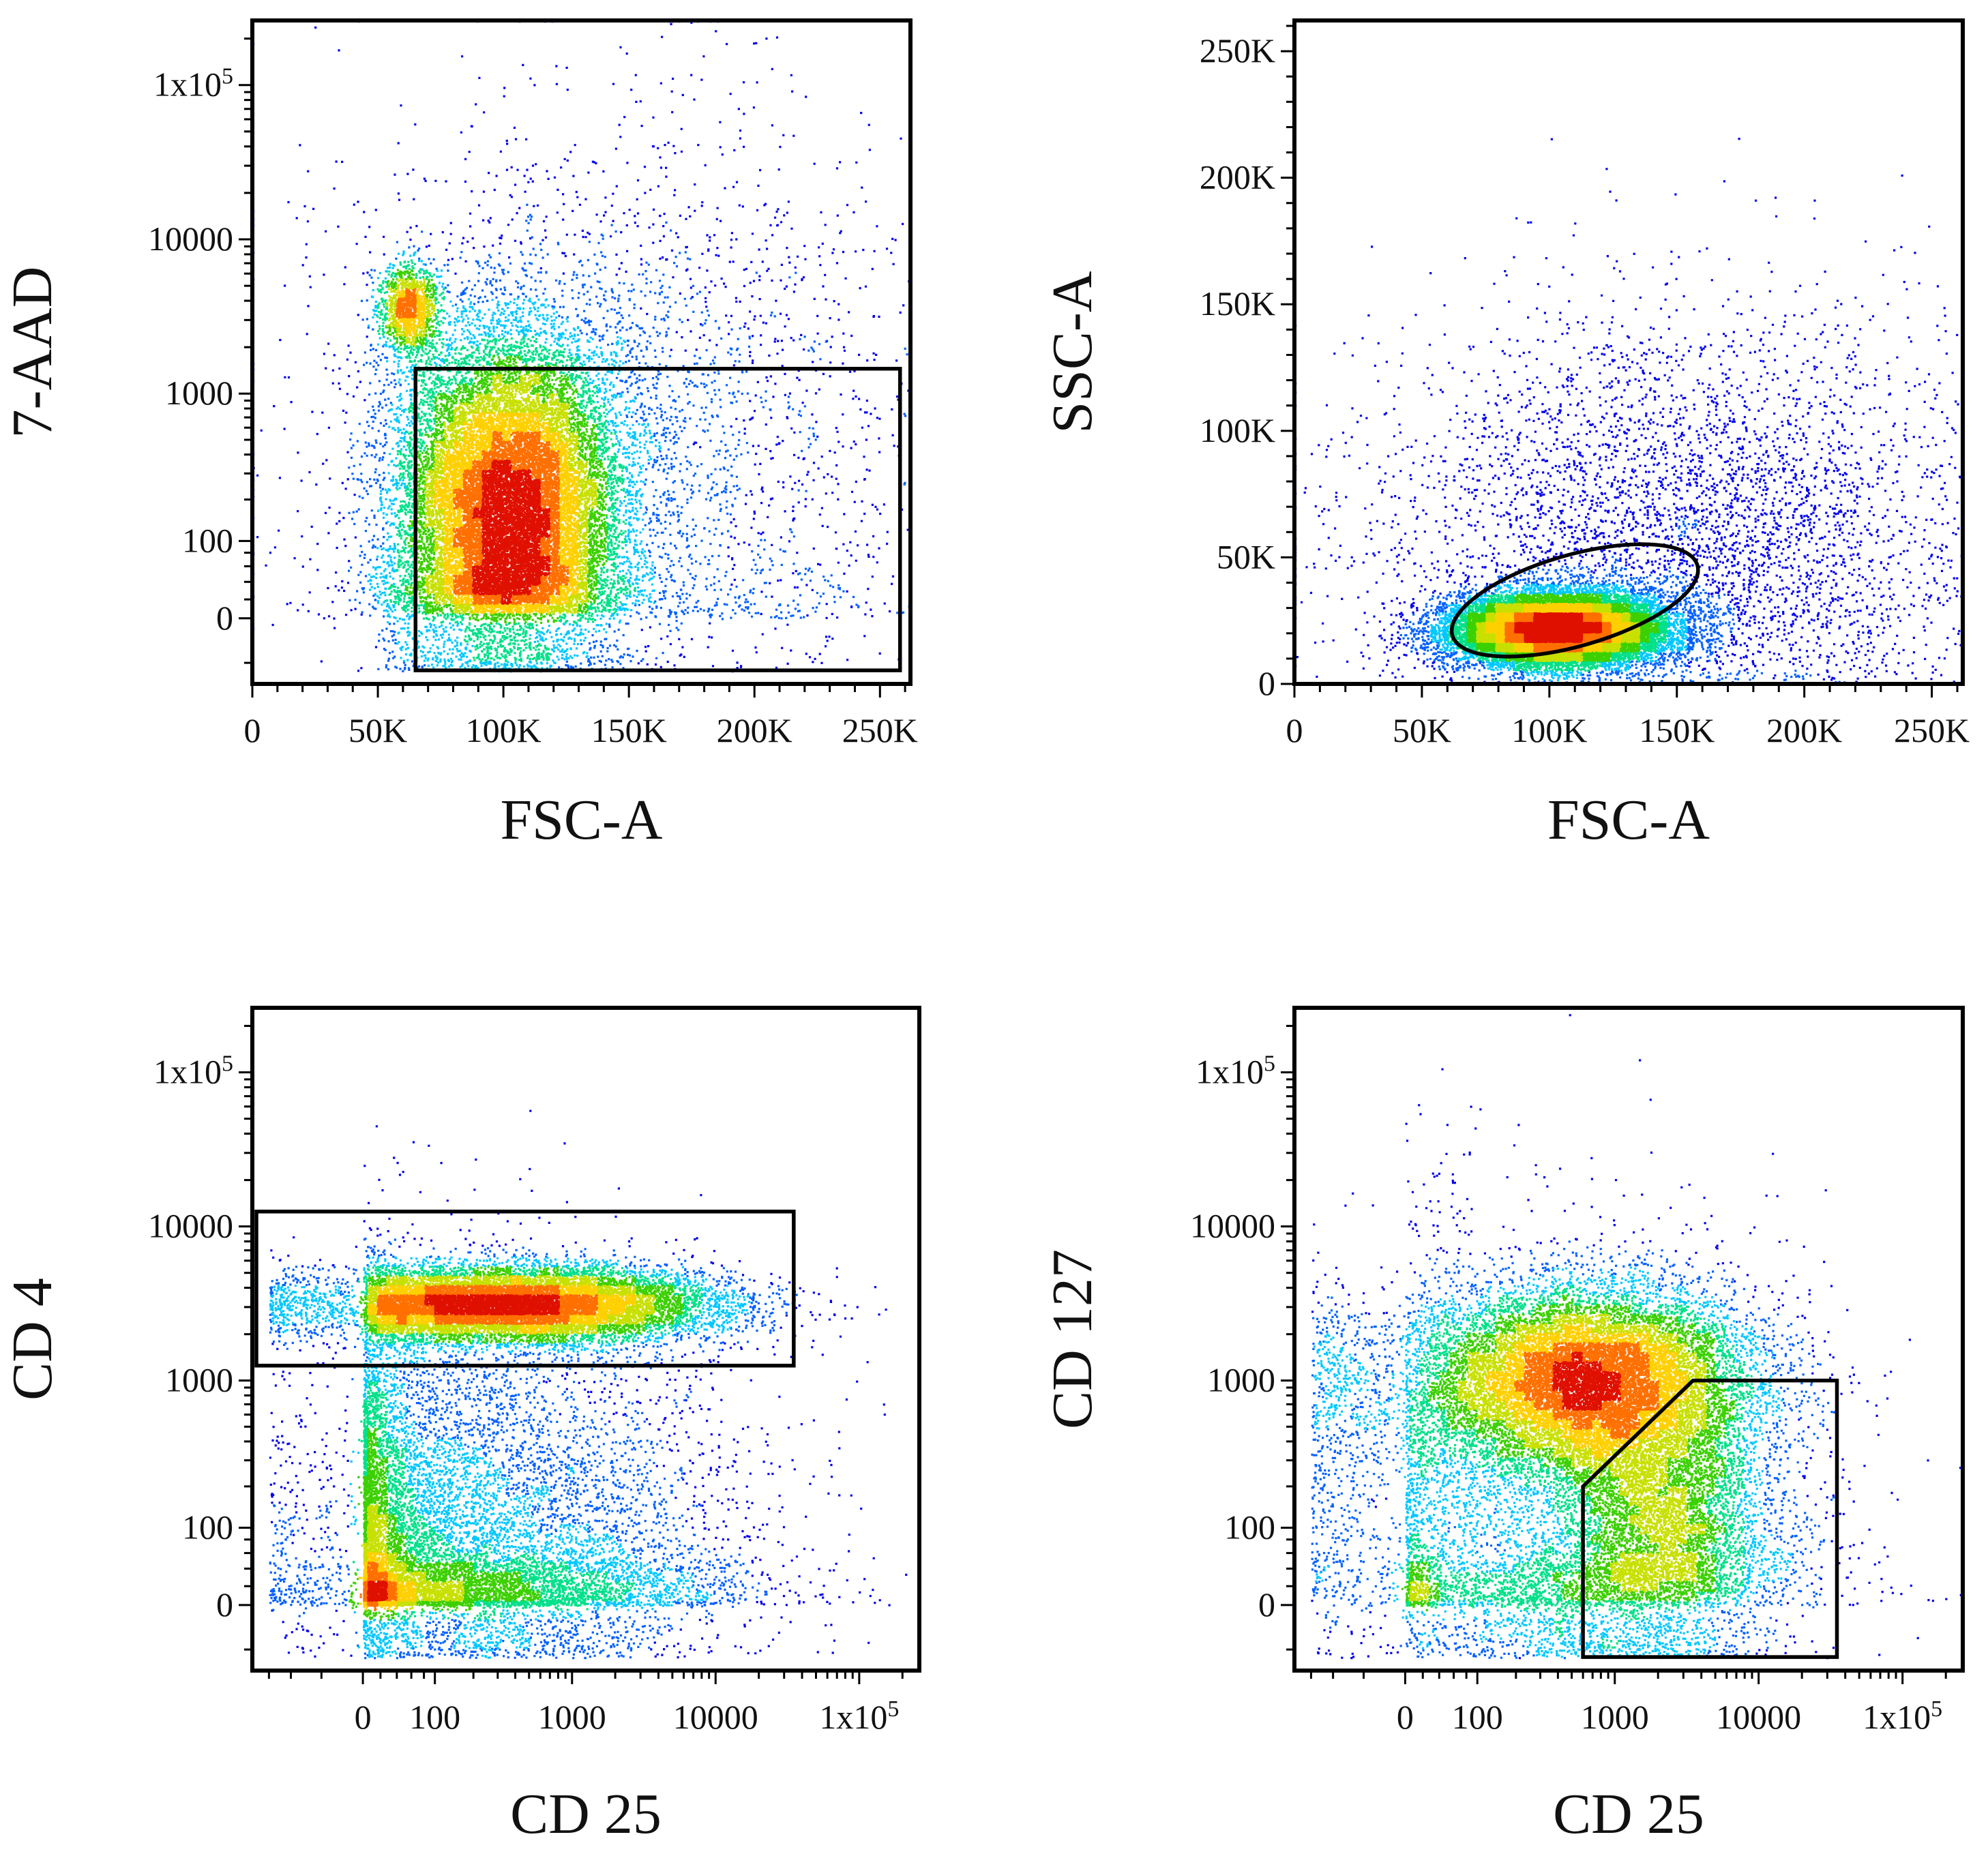  I want to click on panel-c-y-tick-label: 10000, so click(191, 1226).